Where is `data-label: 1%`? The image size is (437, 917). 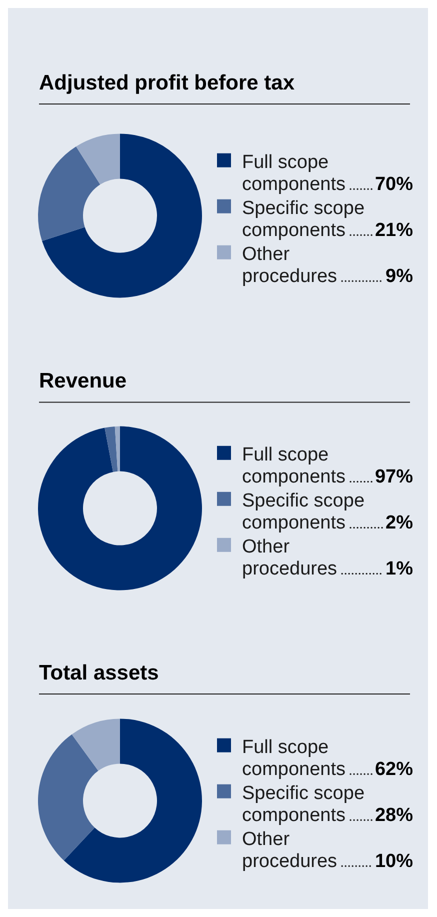
data-label: 1% is located at coordinates (400, 569).